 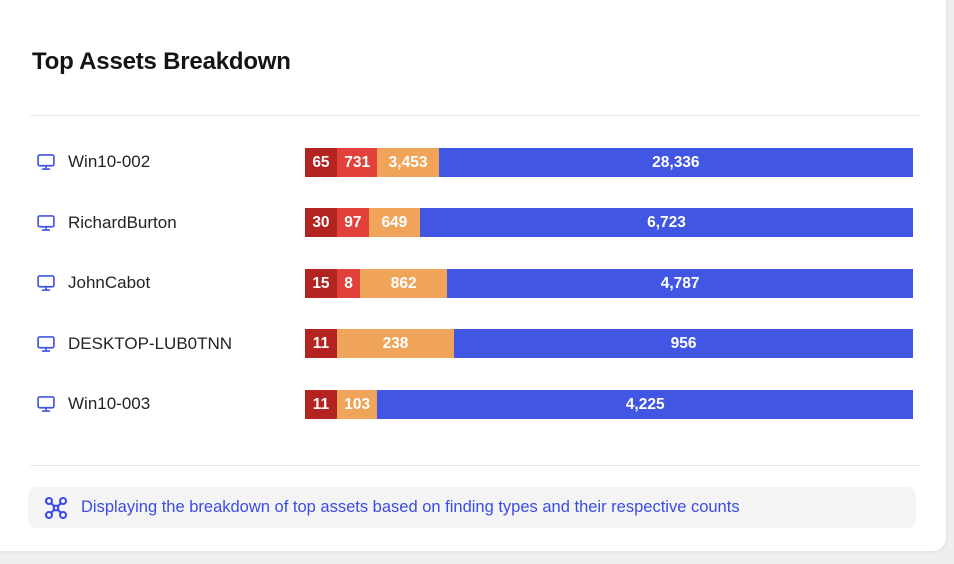 What do you see at coordinates (321, 283) in the screenshot?
I see `bar-segment-critical: 15` at bounding box center [321, 283].